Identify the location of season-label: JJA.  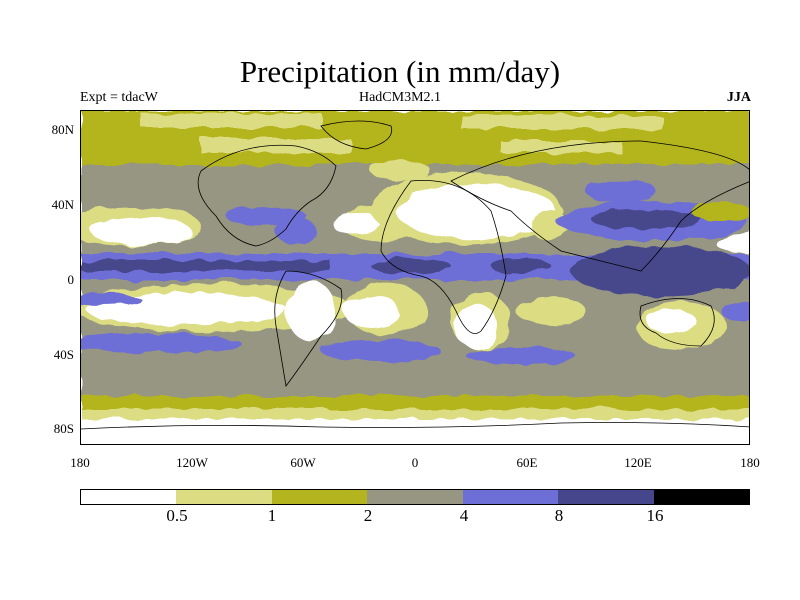
(738, 97).